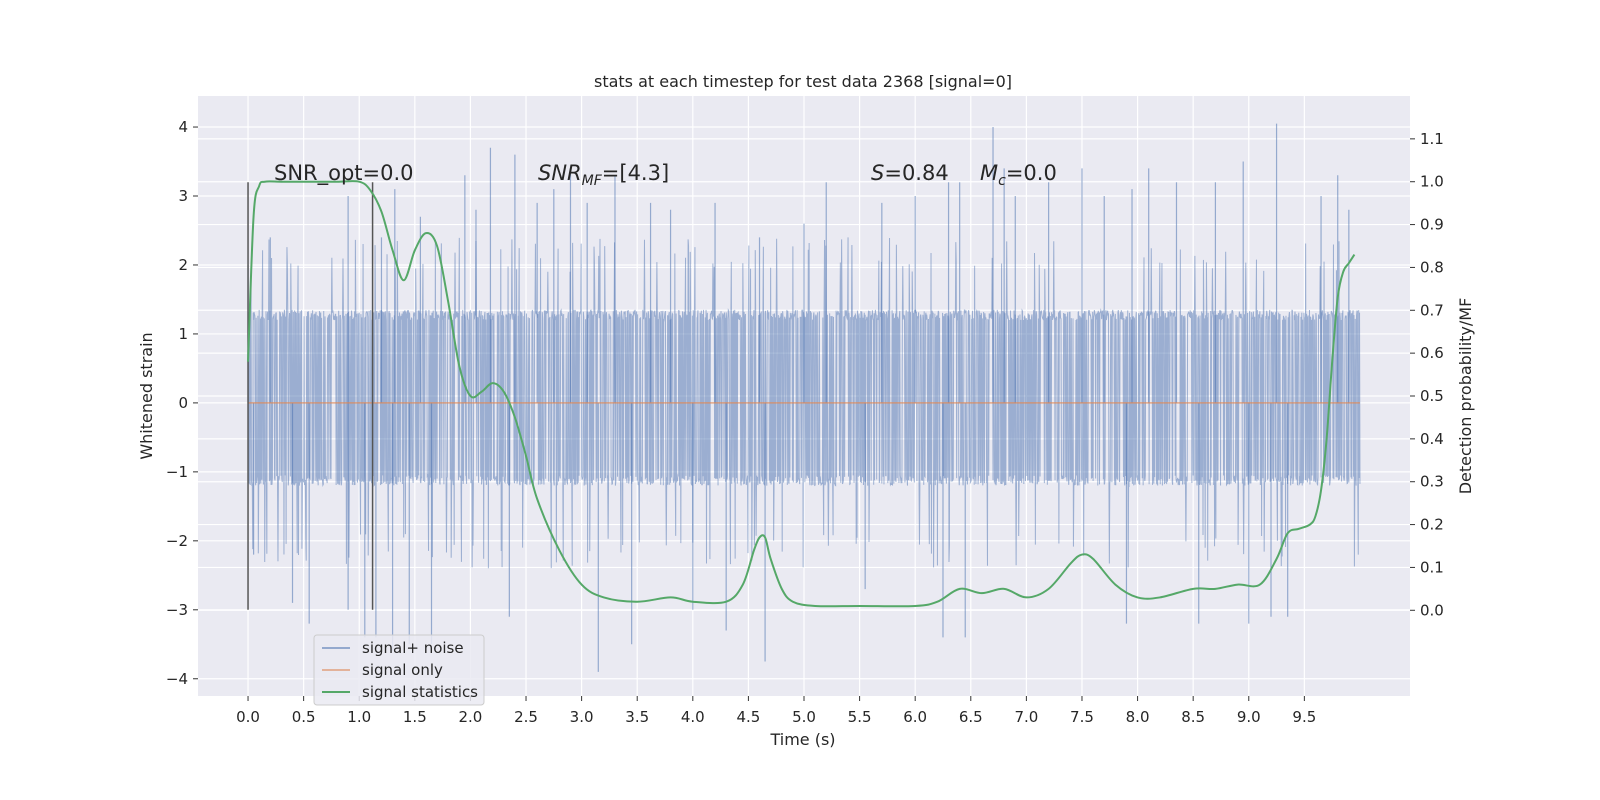 This screenshot has width=1600, height=800. I want to click on vertical-marker-lines, so click(310, 396).